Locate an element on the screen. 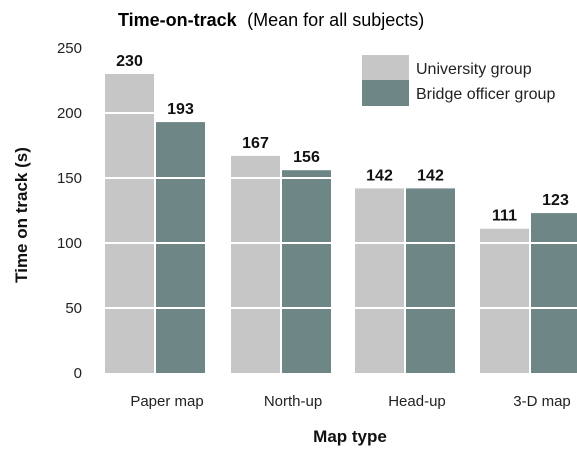 Image resolution: width=577 pixels, height=449 pixels. x-tick-3-d-map: 3-D map is located at coordinates (542, 401).